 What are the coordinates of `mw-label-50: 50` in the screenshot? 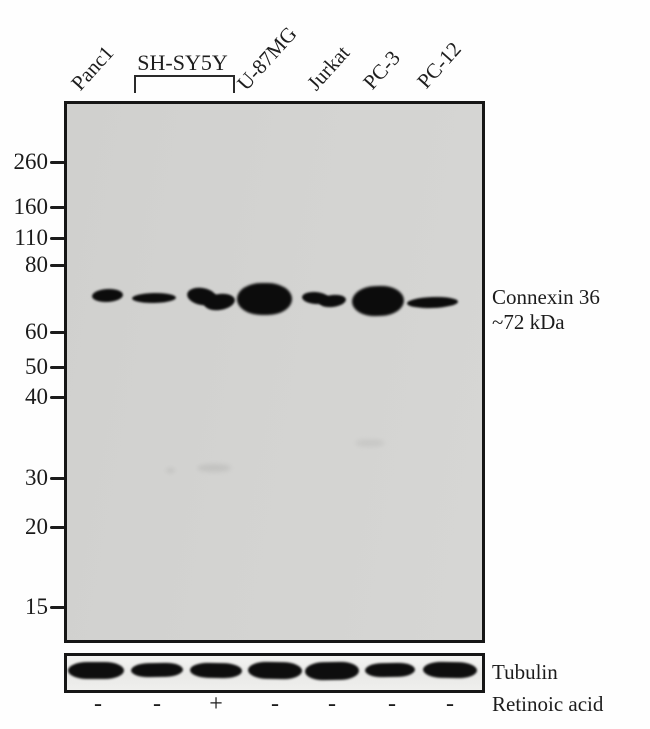 It's located at (36, 366).